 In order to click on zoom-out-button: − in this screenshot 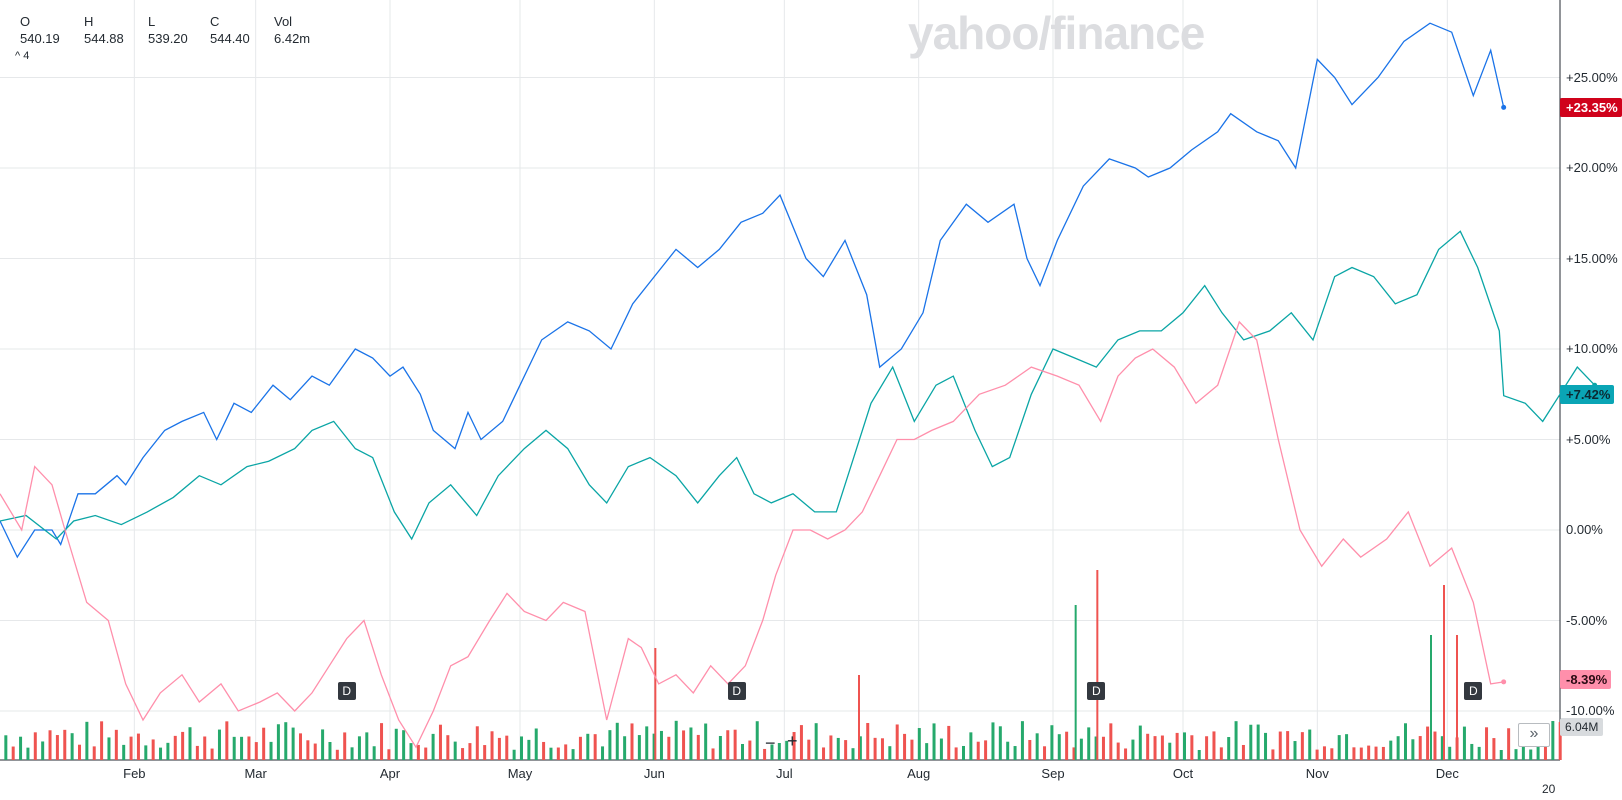, I will do `click(770, 743)`.